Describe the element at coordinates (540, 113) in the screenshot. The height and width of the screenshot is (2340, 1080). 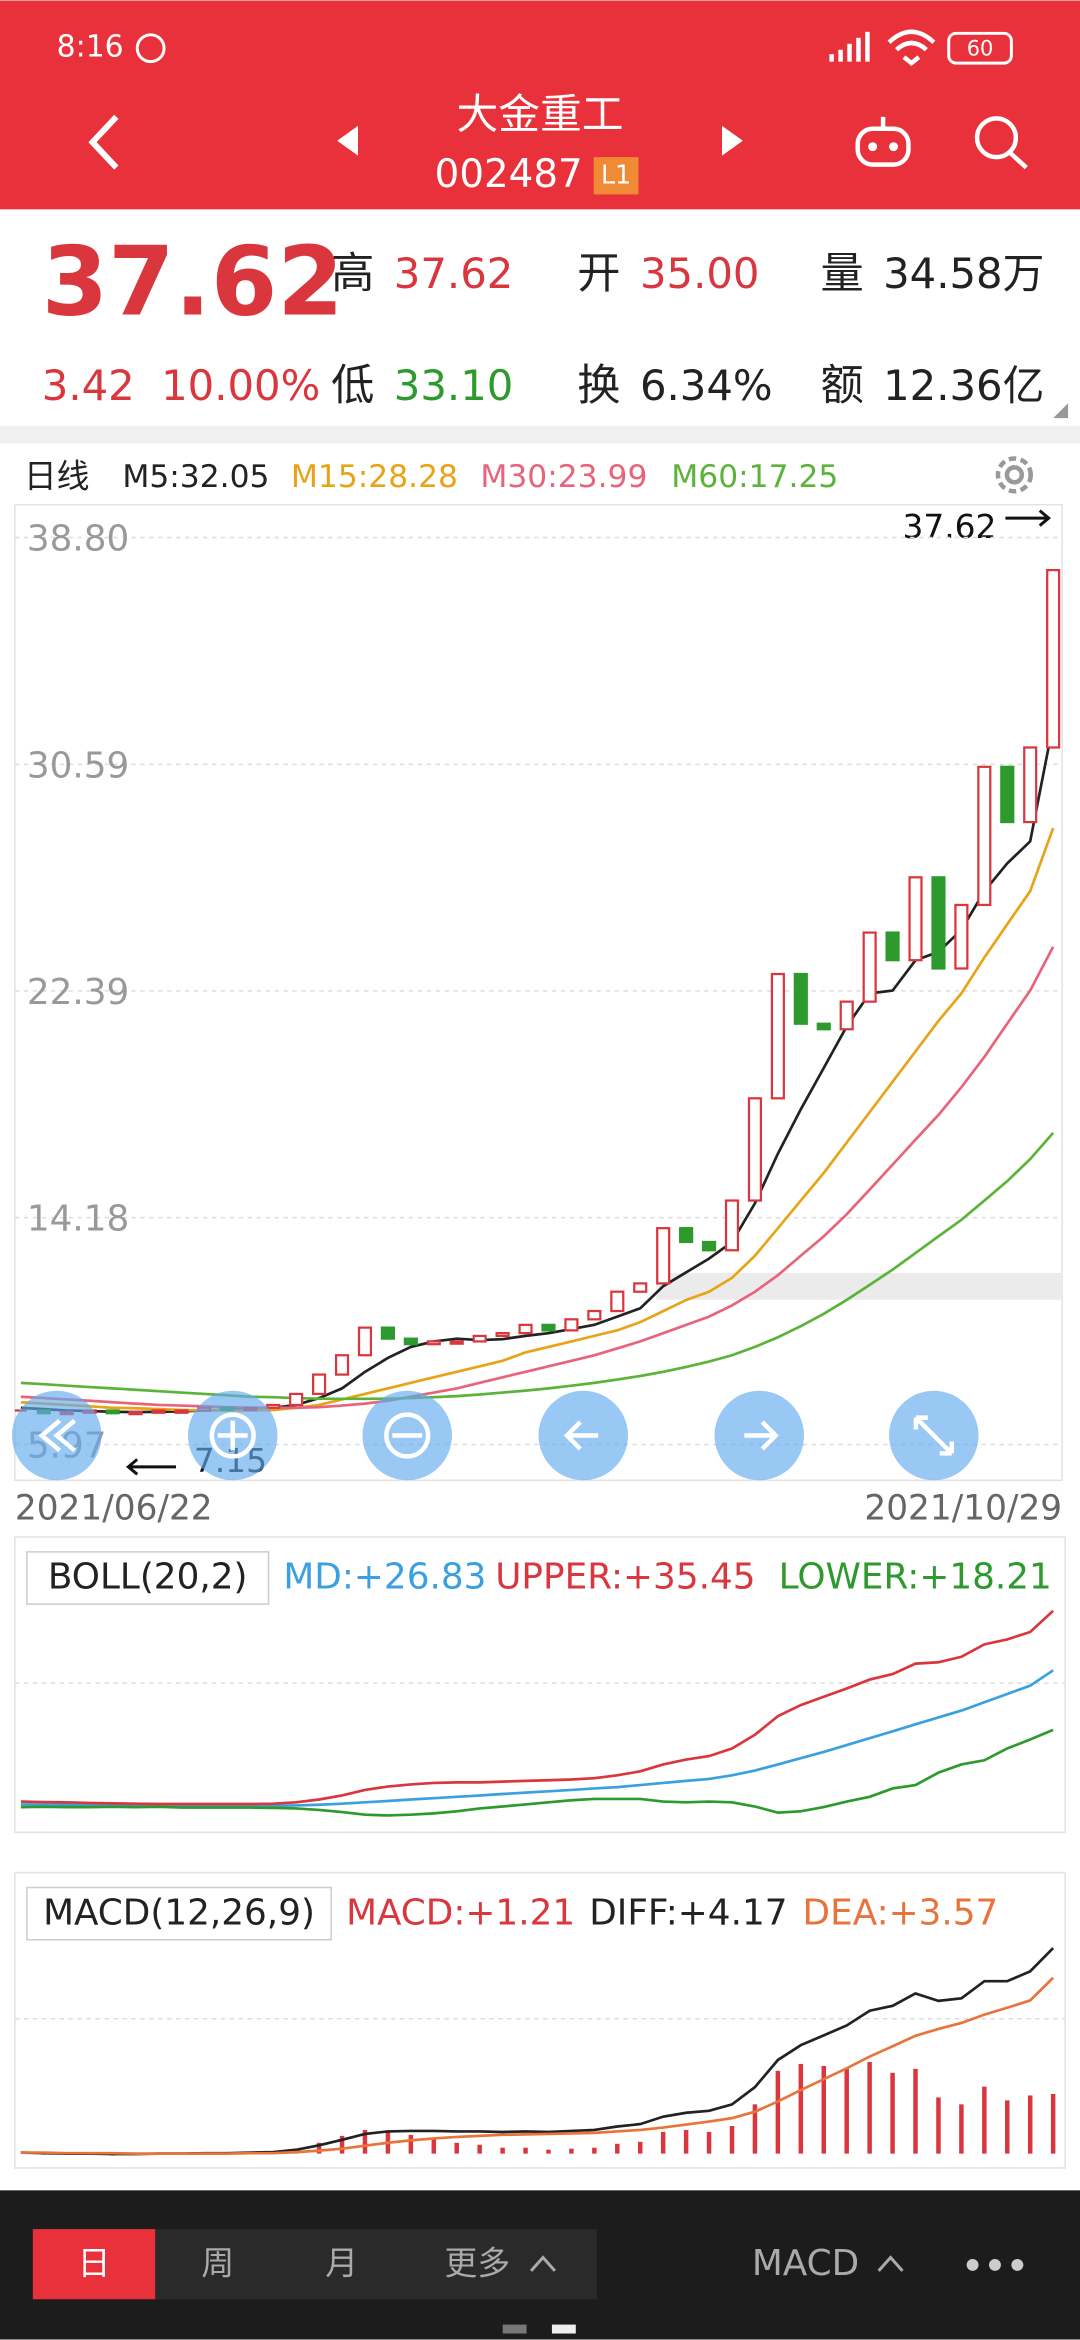
I see `stock-name: 大金重工` at that location.